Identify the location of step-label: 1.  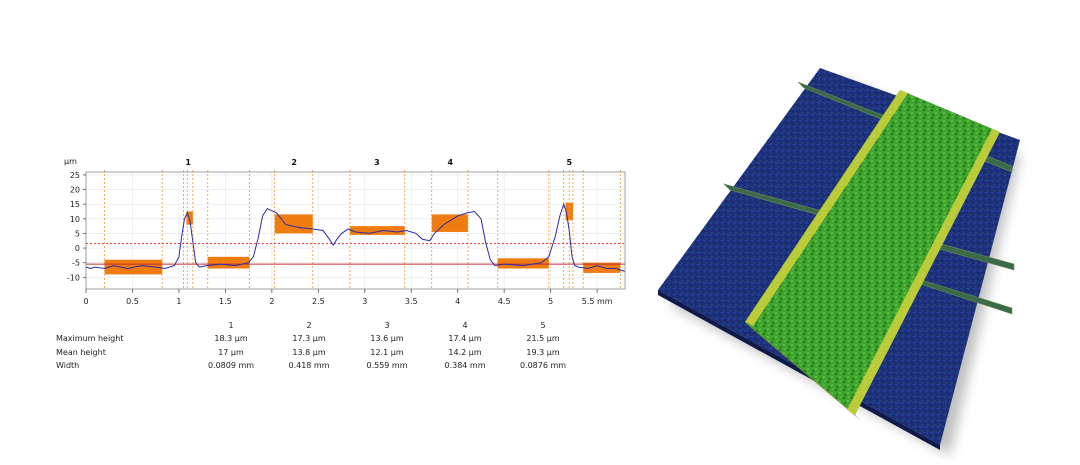
(188, 162).